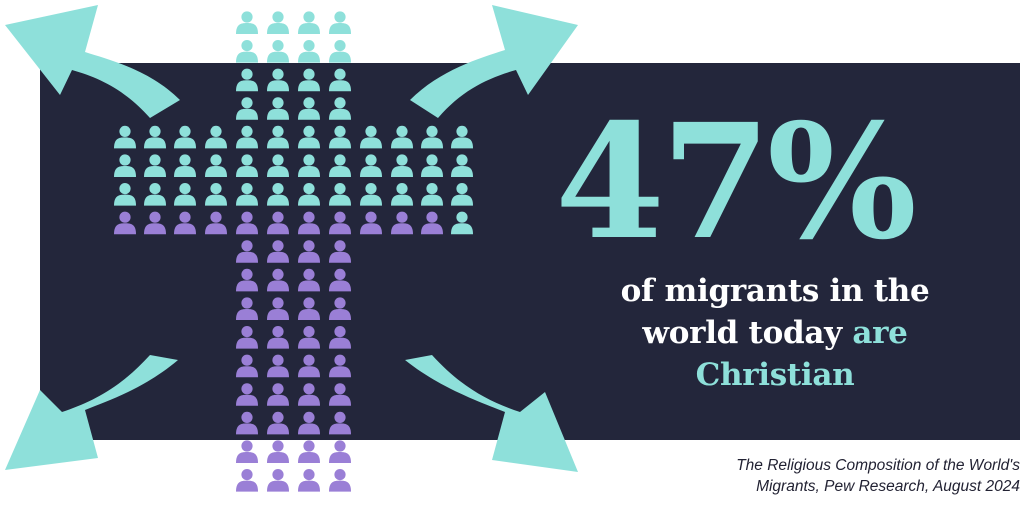  Describe the element at coordinates (742, 333) in the screenshot. I see `stat-line-2-white: world today` at that location.